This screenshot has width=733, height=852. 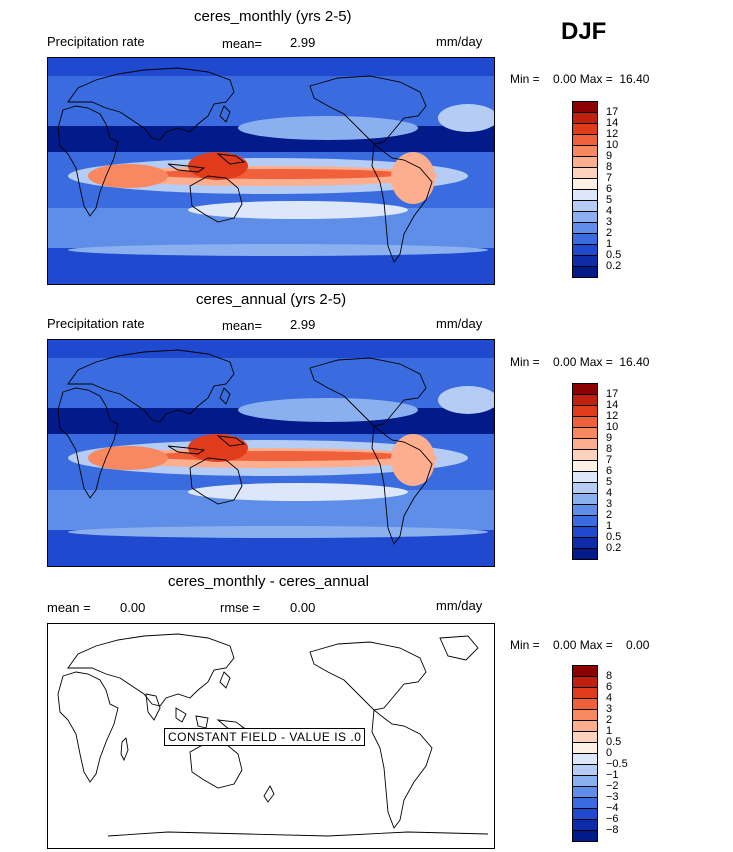 I want to click on panel2-units: mm/day, so click(x=459, y=323).